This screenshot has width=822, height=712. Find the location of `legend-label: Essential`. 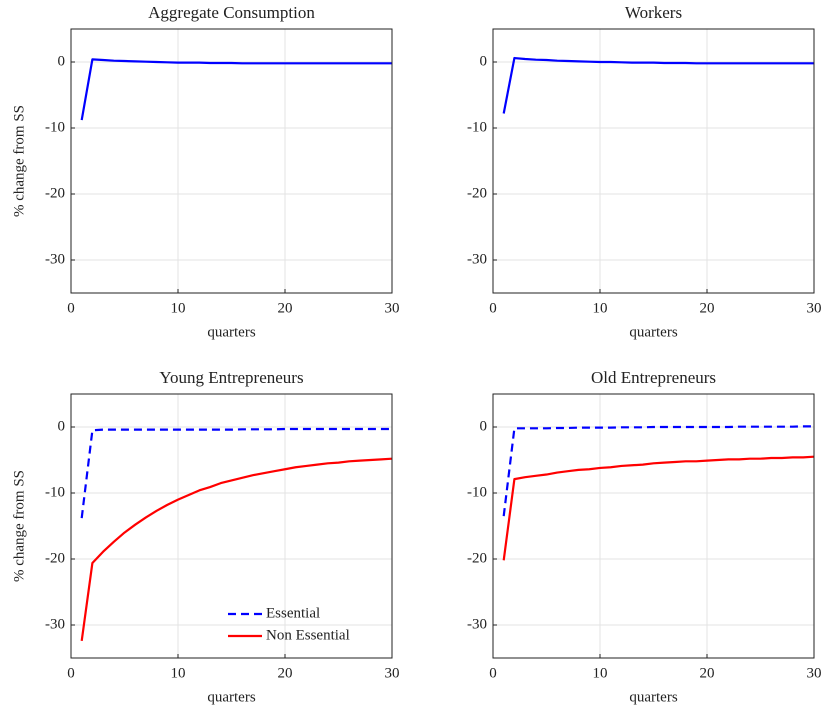

legend-label: Essential is located at coordinates (293, 613).